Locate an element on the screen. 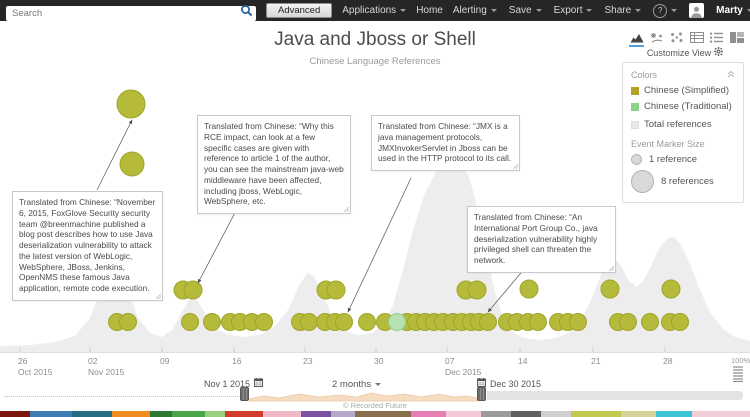  legend-size-large: 8 references is located at coordinates (683, 181).